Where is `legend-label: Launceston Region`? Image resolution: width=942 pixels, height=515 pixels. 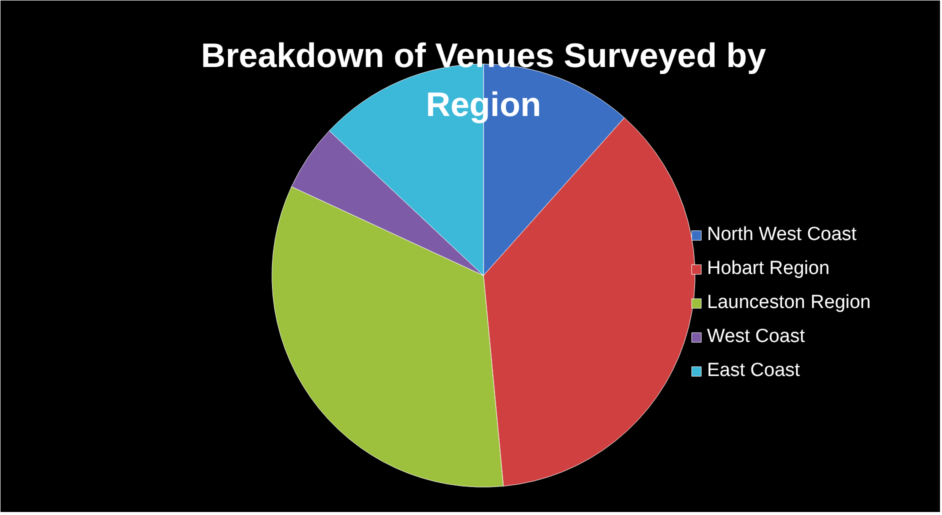
legend-label: Launceston Region is located at coordinates (789, 303).